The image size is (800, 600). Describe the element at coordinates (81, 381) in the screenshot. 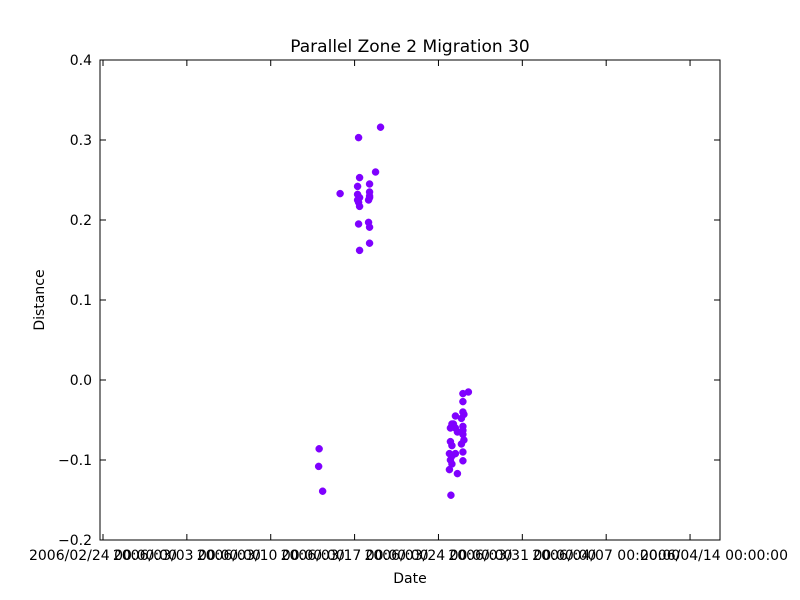

I see `y-tick-label: 0.0` at that location.